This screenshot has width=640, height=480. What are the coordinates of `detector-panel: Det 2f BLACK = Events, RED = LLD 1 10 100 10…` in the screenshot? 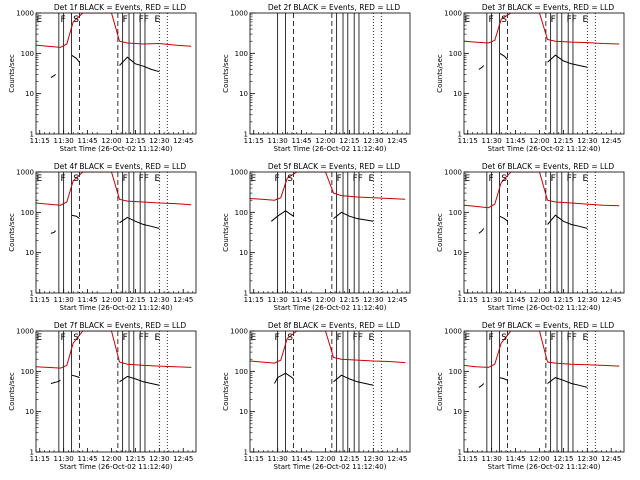 It's located at (316, 78).